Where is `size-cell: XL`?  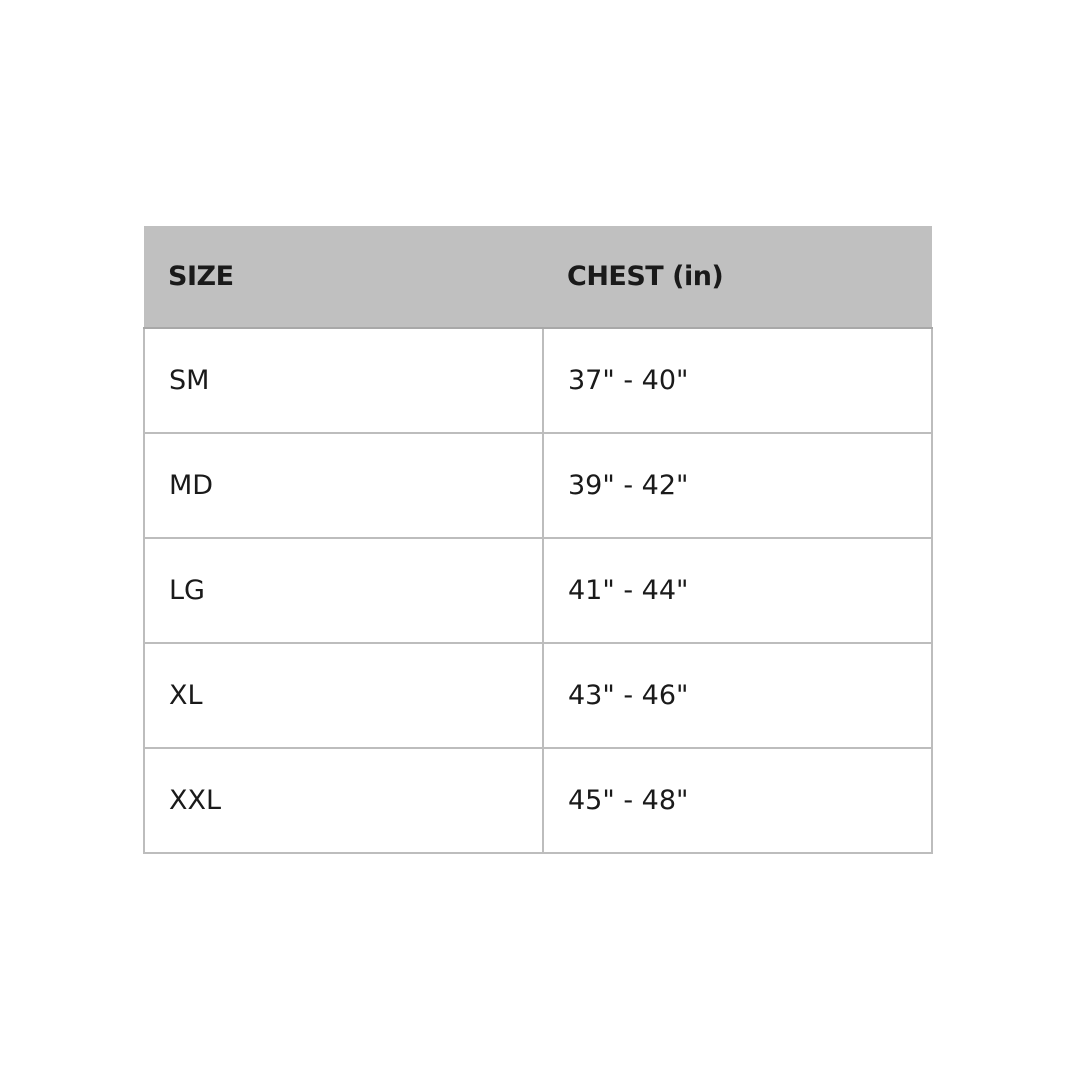 size-cell: XL is located at coordinates (343, 695).